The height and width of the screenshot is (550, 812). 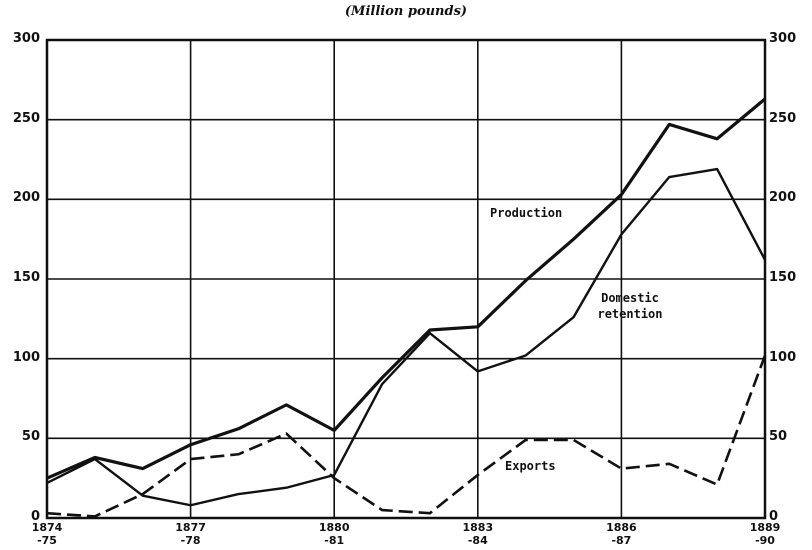 I want to click on y-tick-label: 250, so click(x=26, y=118).